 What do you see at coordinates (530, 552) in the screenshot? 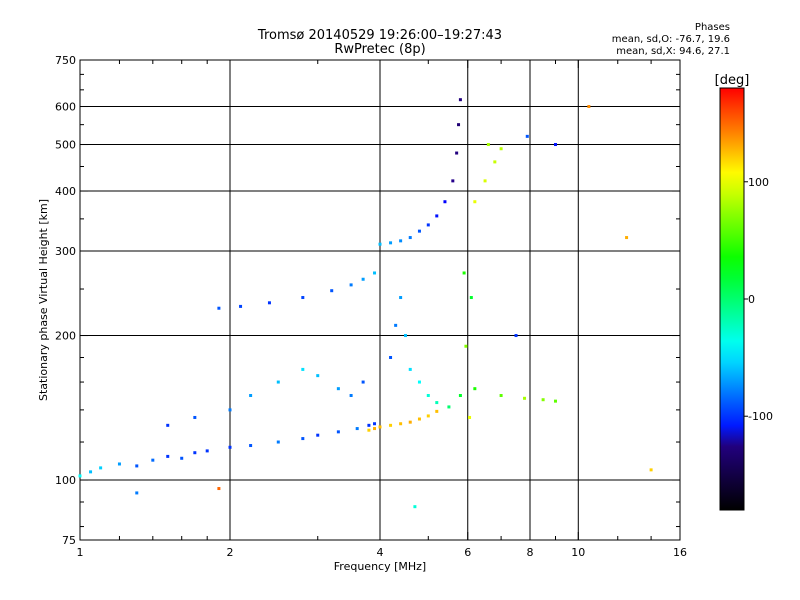
I see `x-tick-label: 8` at bounding box center [530, 552].